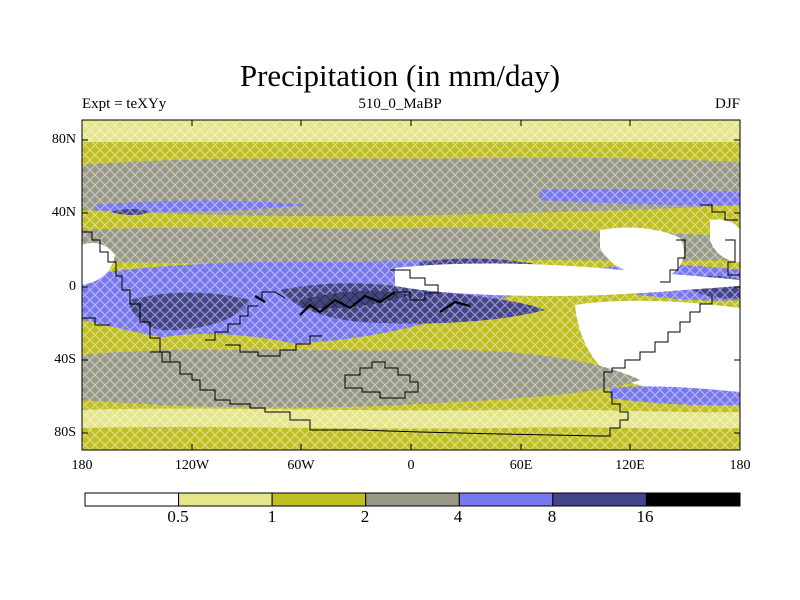  Describe the element at coordinates (630, 465) in the screenshot. I see `lon-label-120e: 120E` at that location.